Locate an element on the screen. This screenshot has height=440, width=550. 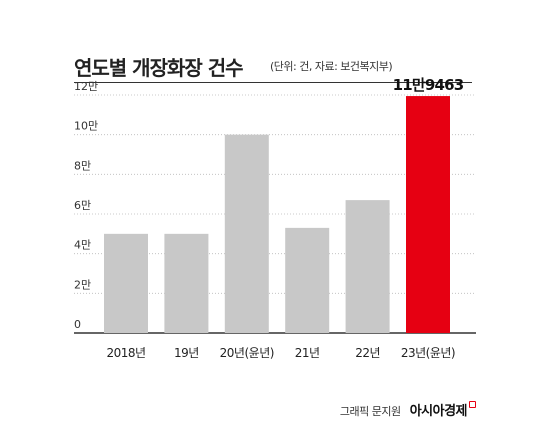
y-tick-label: 6만 is located at coordinates (82, 205).